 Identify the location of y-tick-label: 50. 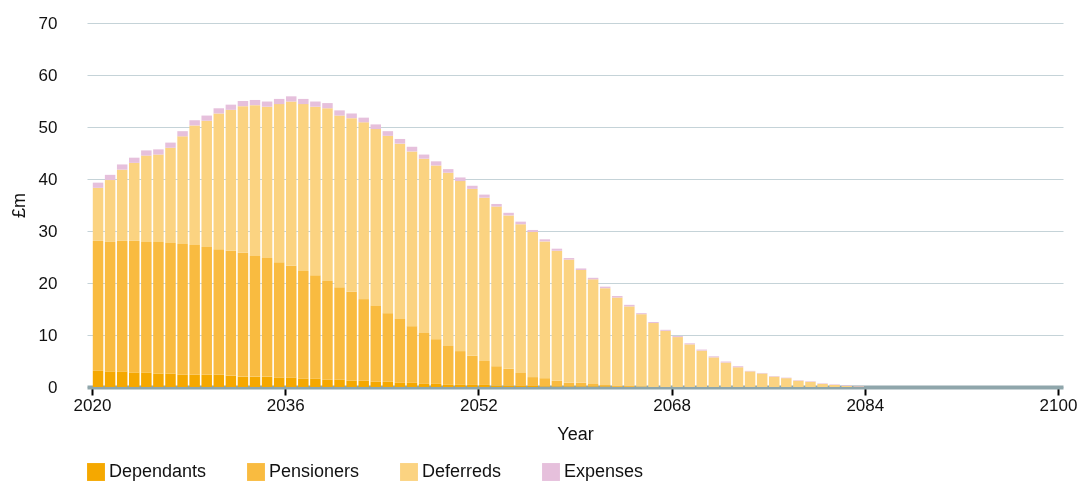
(48, 127).